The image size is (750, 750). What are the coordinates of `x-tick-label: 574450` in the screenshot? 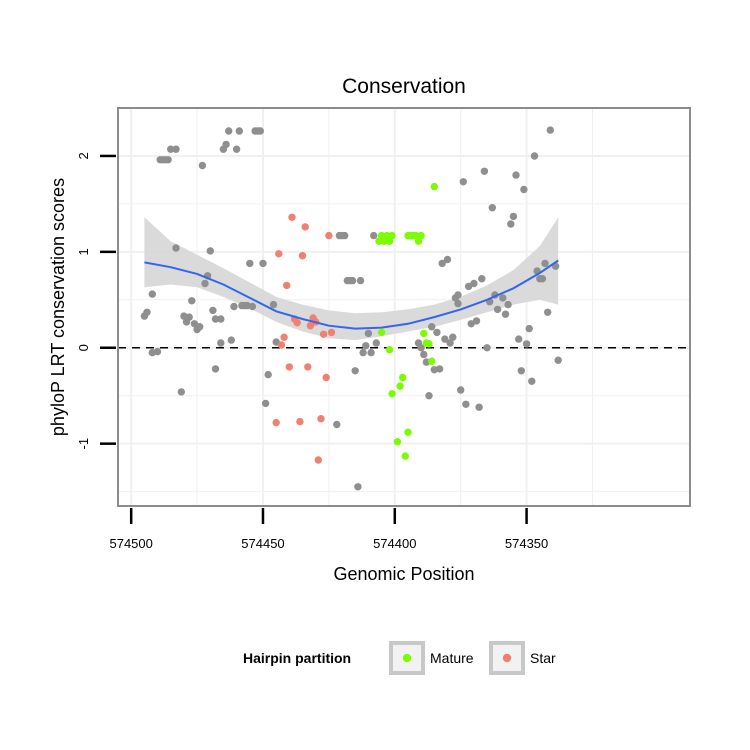 It's located at (262, 543).